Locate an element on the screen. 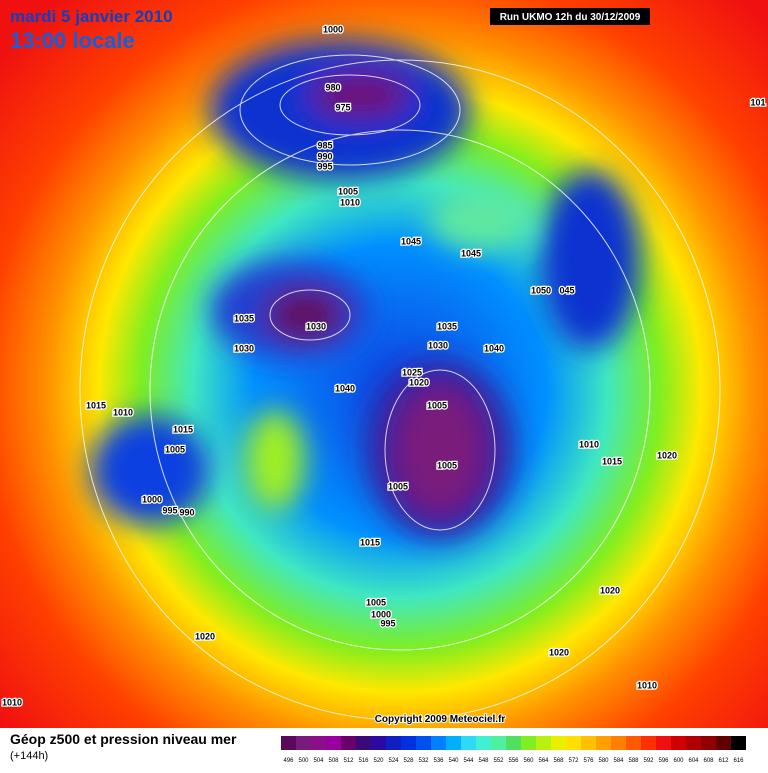 The height and width of the screenshot is (773, 768). scale-label: 540 is located at coordinates (453, 761).